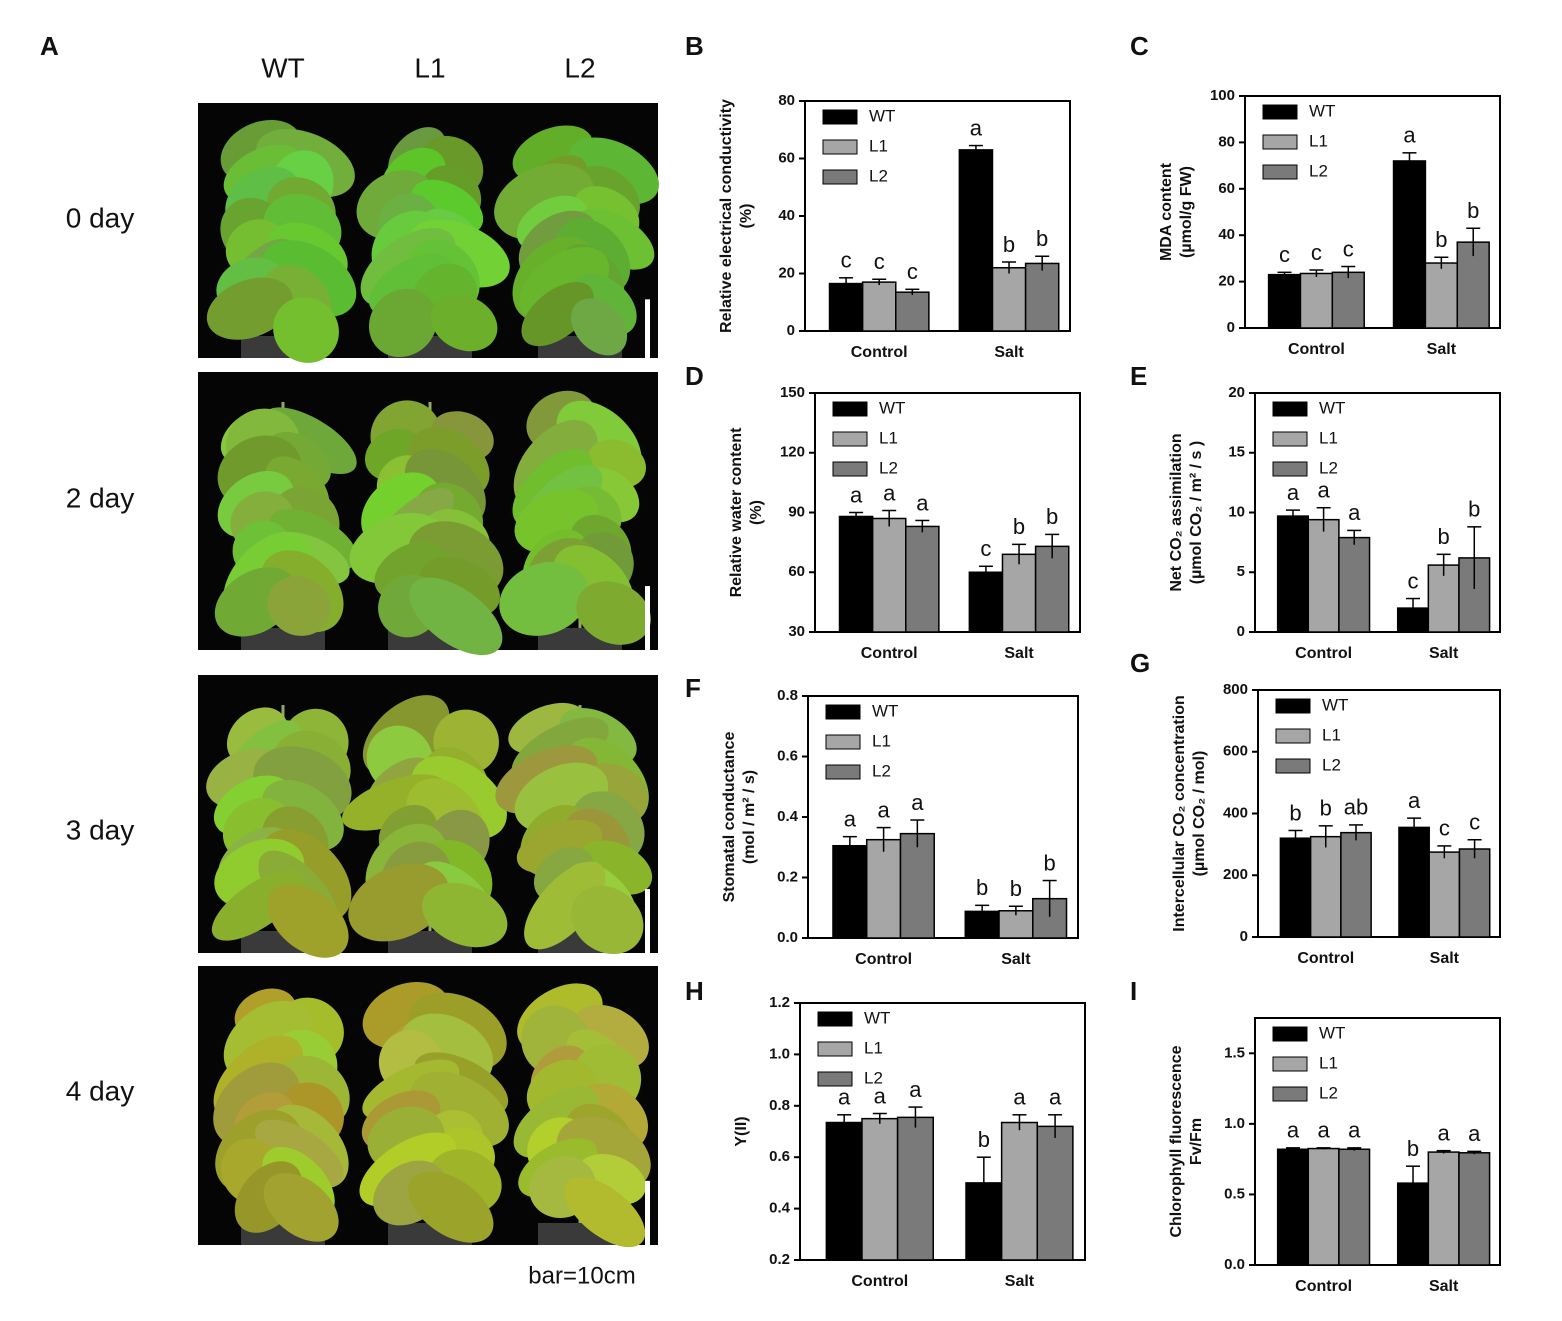 The height and width of the screenshot is (1321, 1562). What do you see at coordinates (1235, 689) in the screenshot?
I see `y-tick-label: 800` at bounding box center [1235, 689].